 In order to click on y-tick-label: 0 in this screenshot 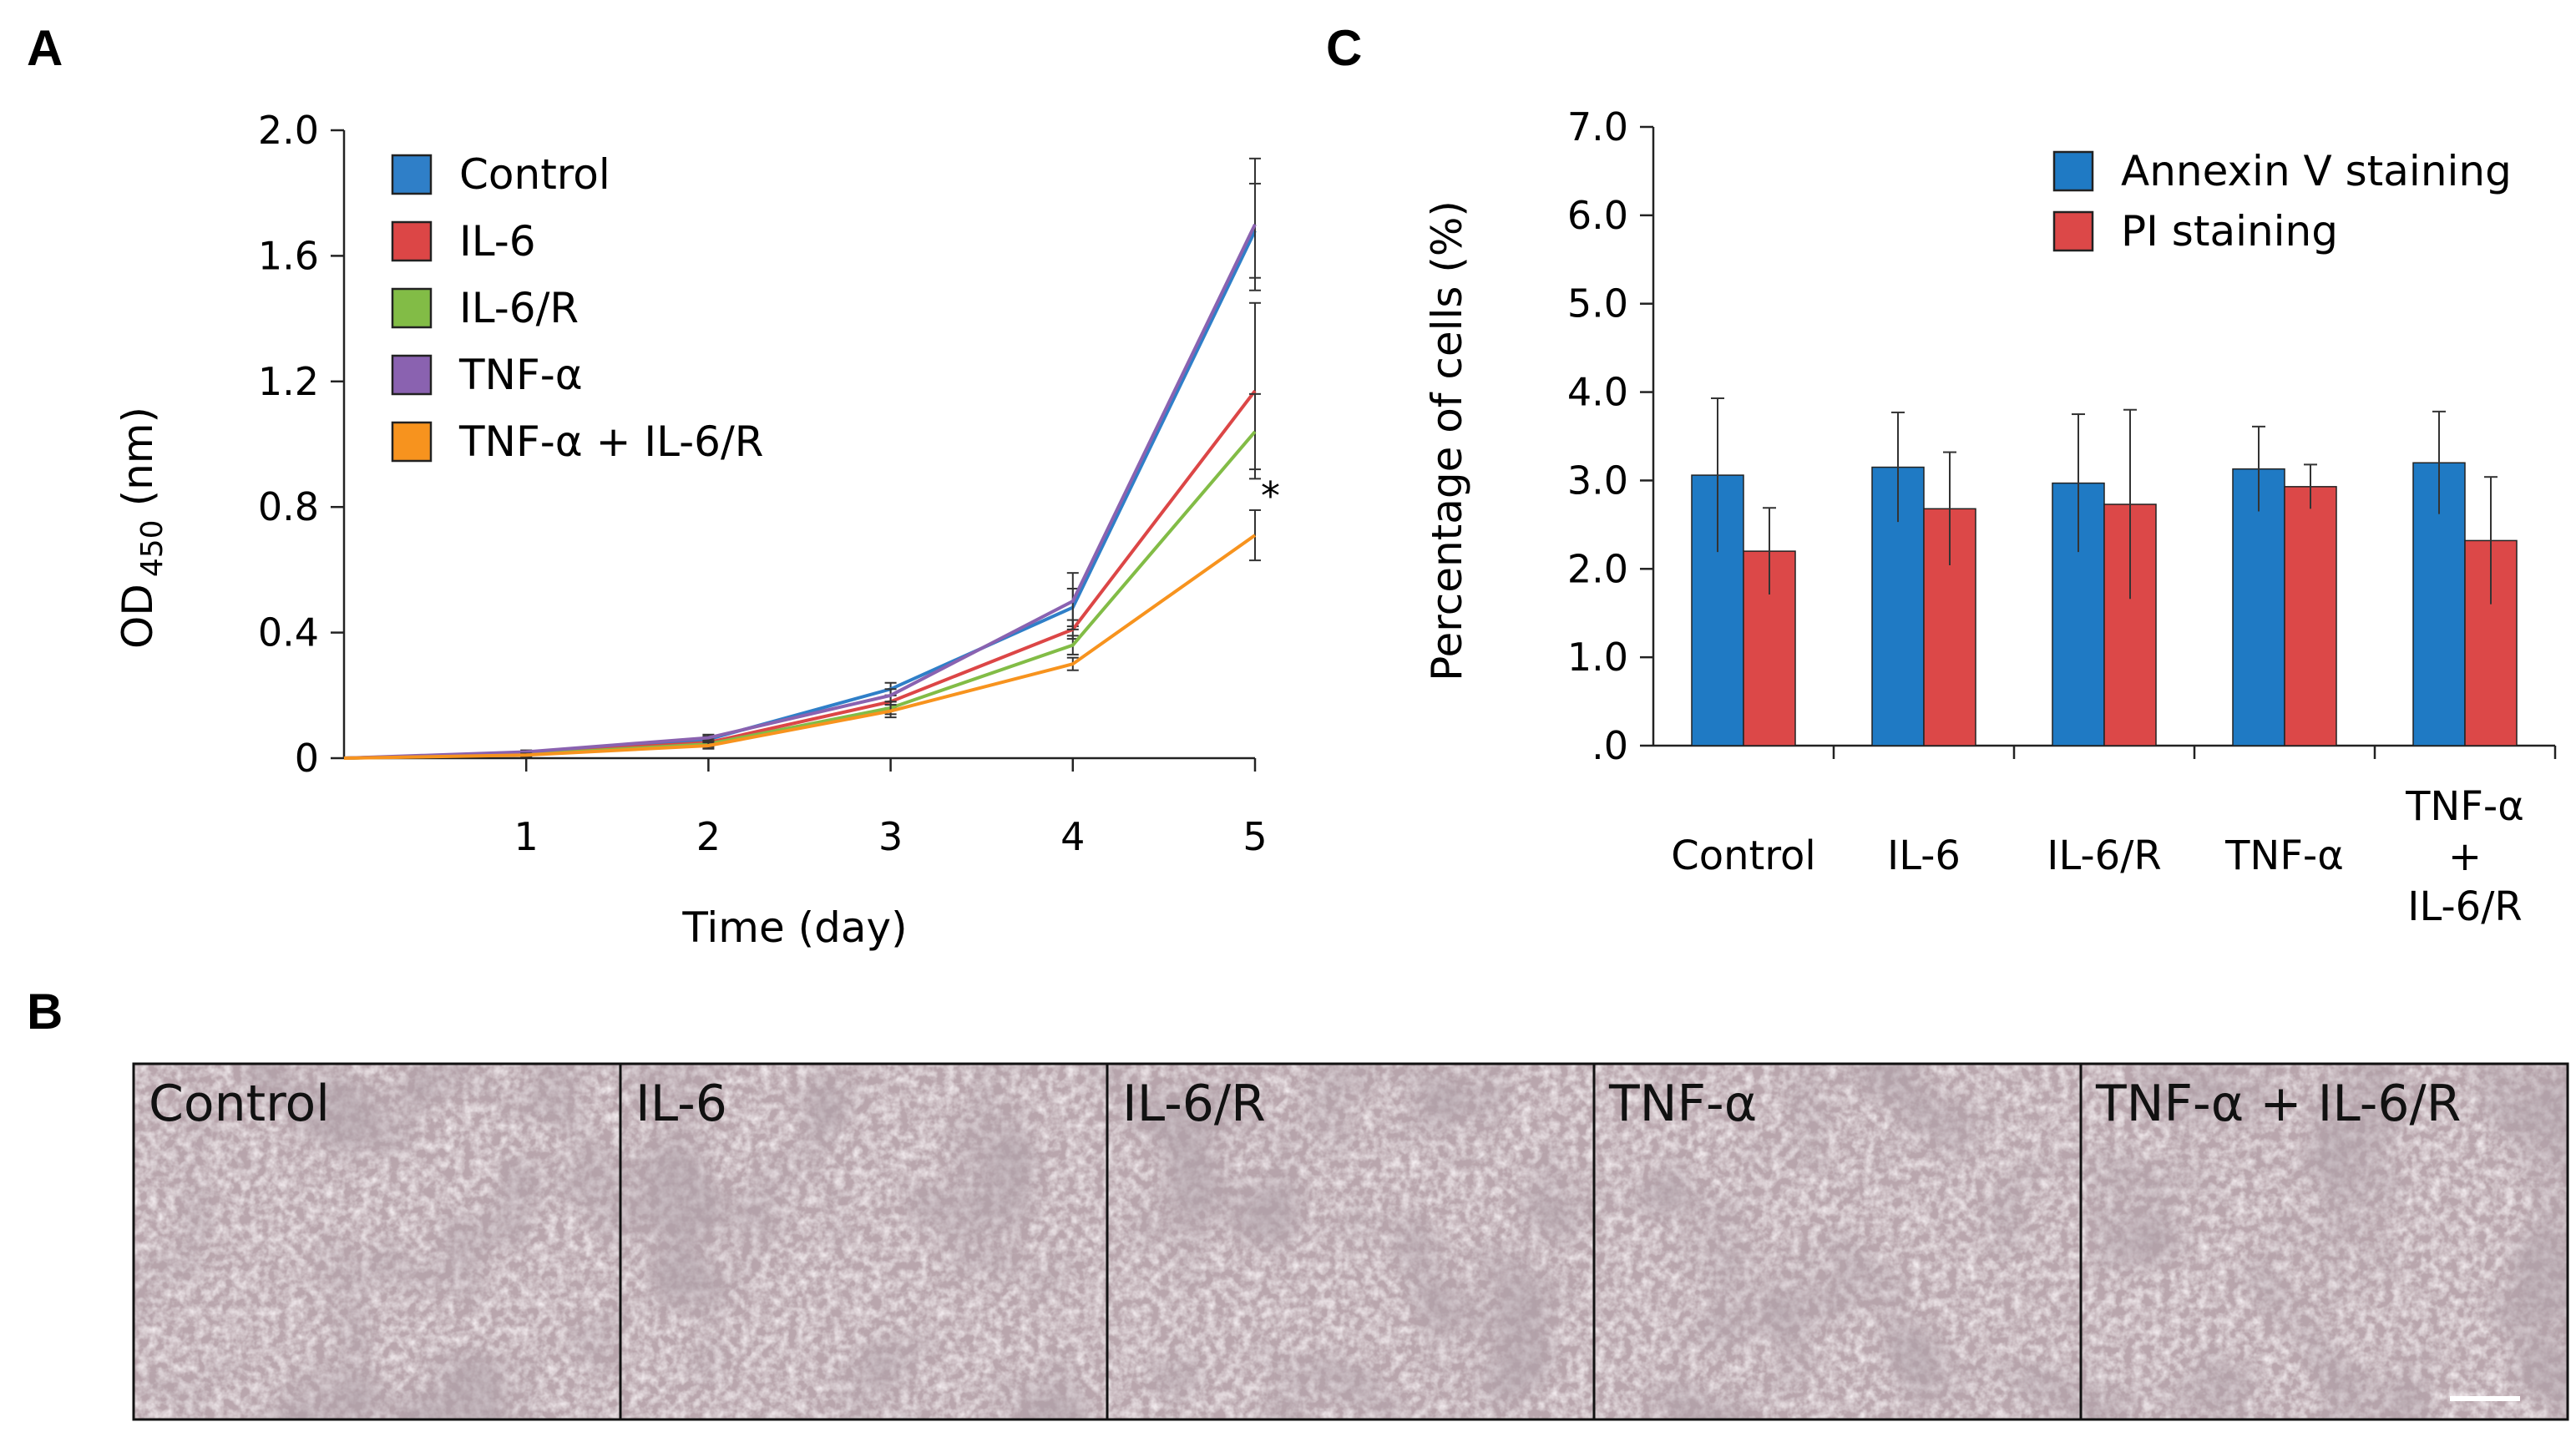, I will do `click(307, 758)`.